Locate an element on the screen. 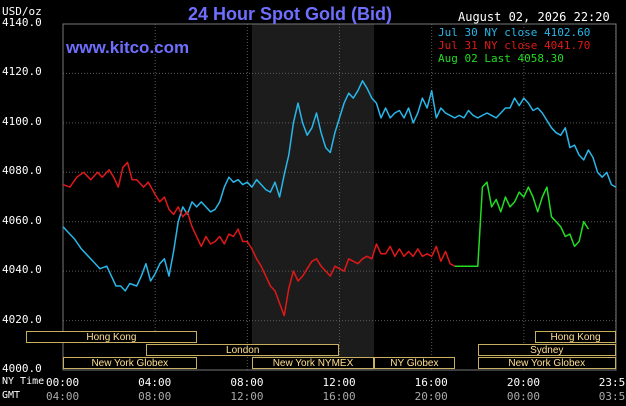 This screenshot has height=406, width=626. market-session-3: New York NYMEX is located at coordinates (313, 363).